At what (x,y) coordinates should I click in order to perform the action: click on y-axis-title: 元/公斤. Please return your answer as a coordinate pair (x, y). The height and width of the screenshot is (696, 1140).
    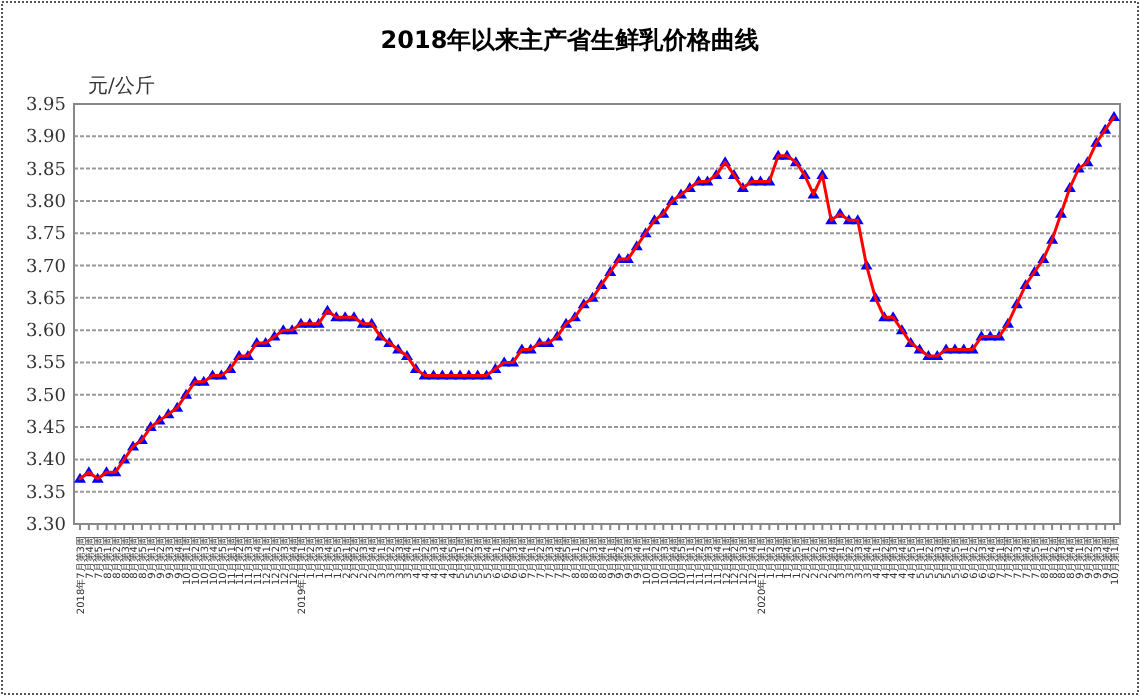
    Looking at the image, I should click on (121, 86).